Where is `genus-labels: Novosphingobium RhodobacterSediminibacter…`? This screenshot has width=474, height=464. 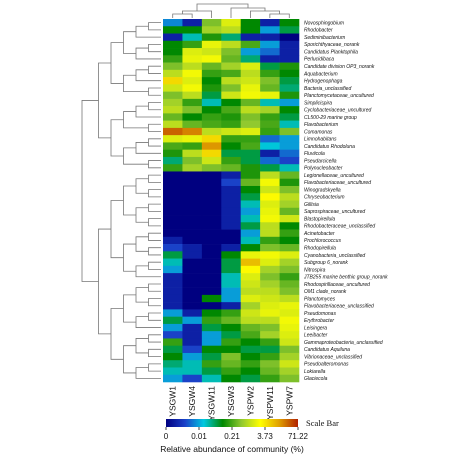
genus-labels: Novosphingobium RhodobacterSediminibacter… is located at coordinates (345, 201).